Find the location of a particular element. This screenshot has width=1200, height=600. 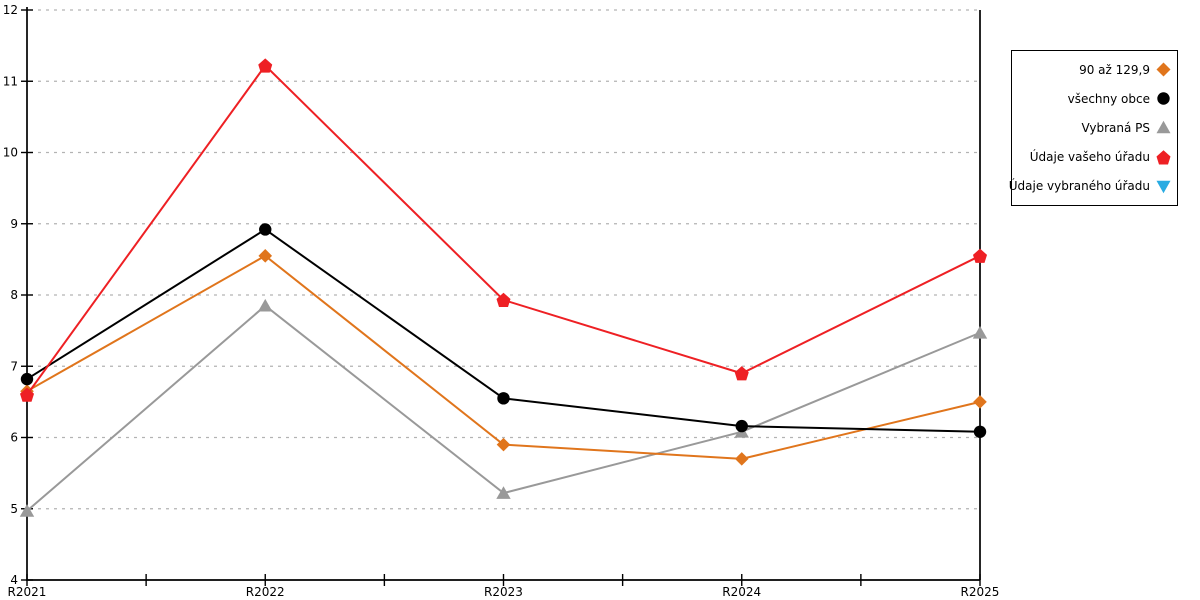

legend-item-90-az-129-9: 90 až 129,9 is located at coordinates (1093, 69).